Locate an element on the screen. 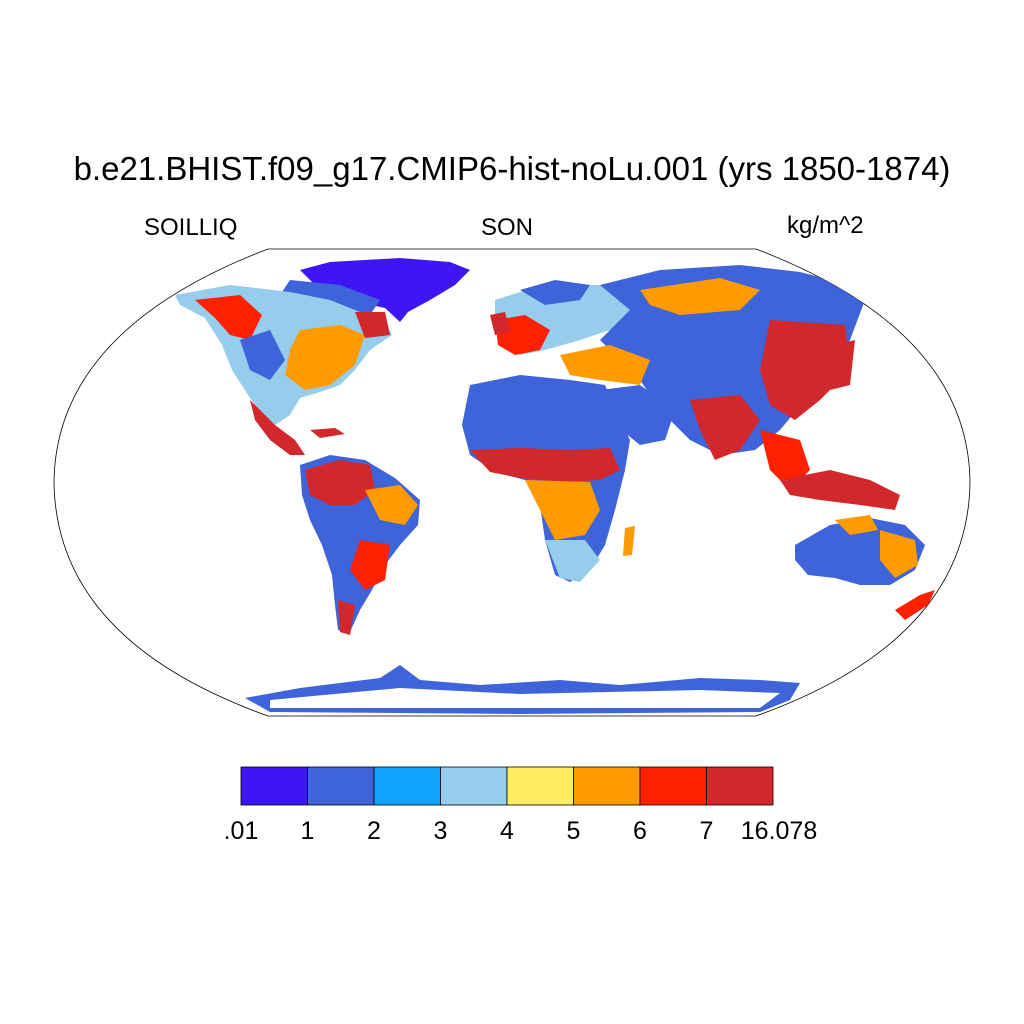  colorbar-tick-label: 4 is located at coordinates (507, 831).